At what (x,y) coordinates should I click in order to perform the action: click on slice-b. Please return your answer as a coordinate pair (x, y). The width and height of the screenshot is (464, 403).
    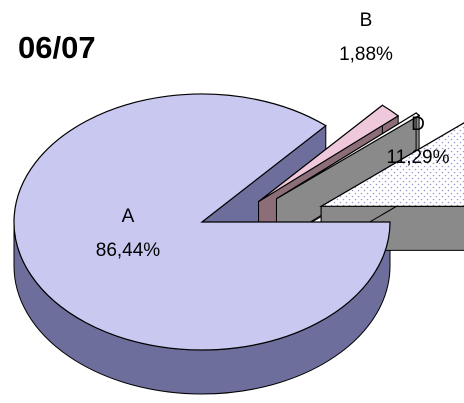
    Looking at the image, I should click on (329, 153).